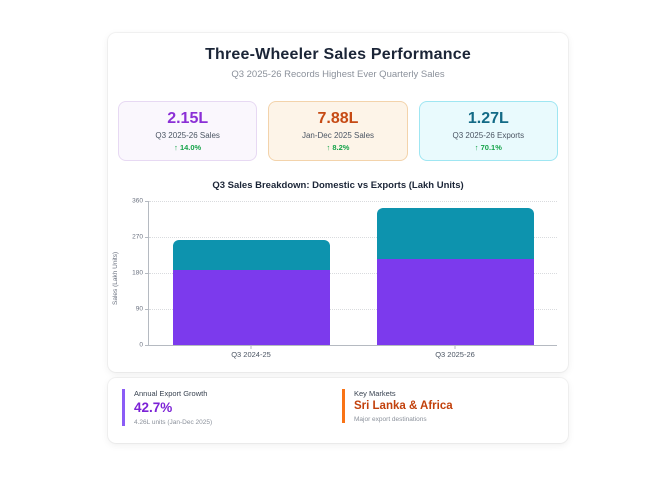  I want to click on x-tick-label: Q3 2025-26, so click(455, 354).